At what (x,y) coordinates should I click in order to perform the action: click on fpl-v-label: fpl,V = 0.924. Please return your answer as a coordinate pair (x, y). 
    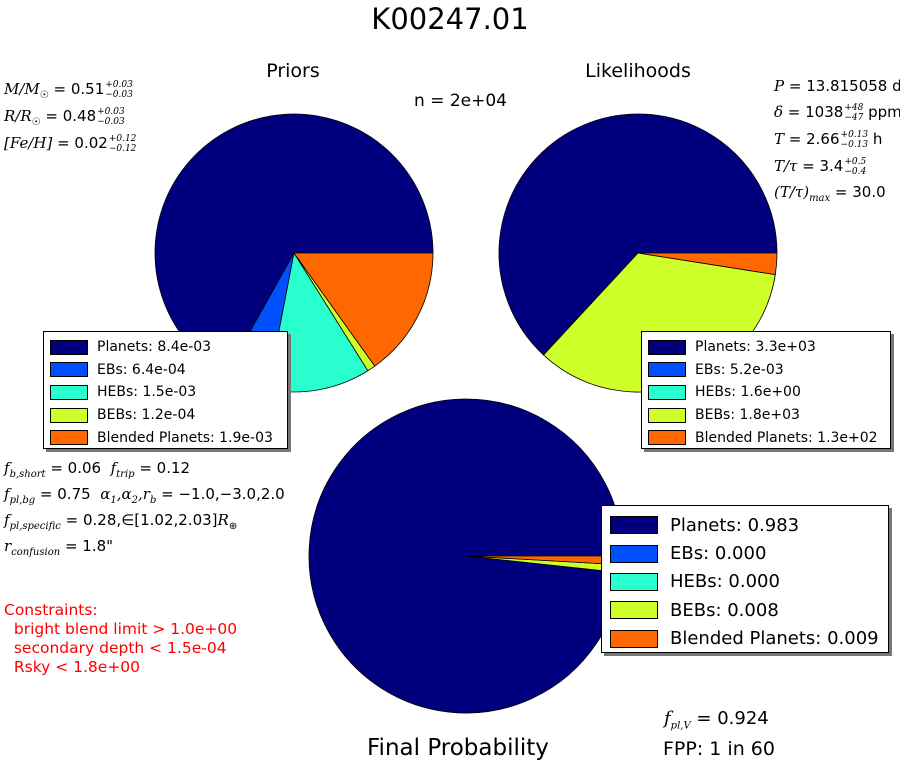
    Looking at the image, I should click on (716, 720).